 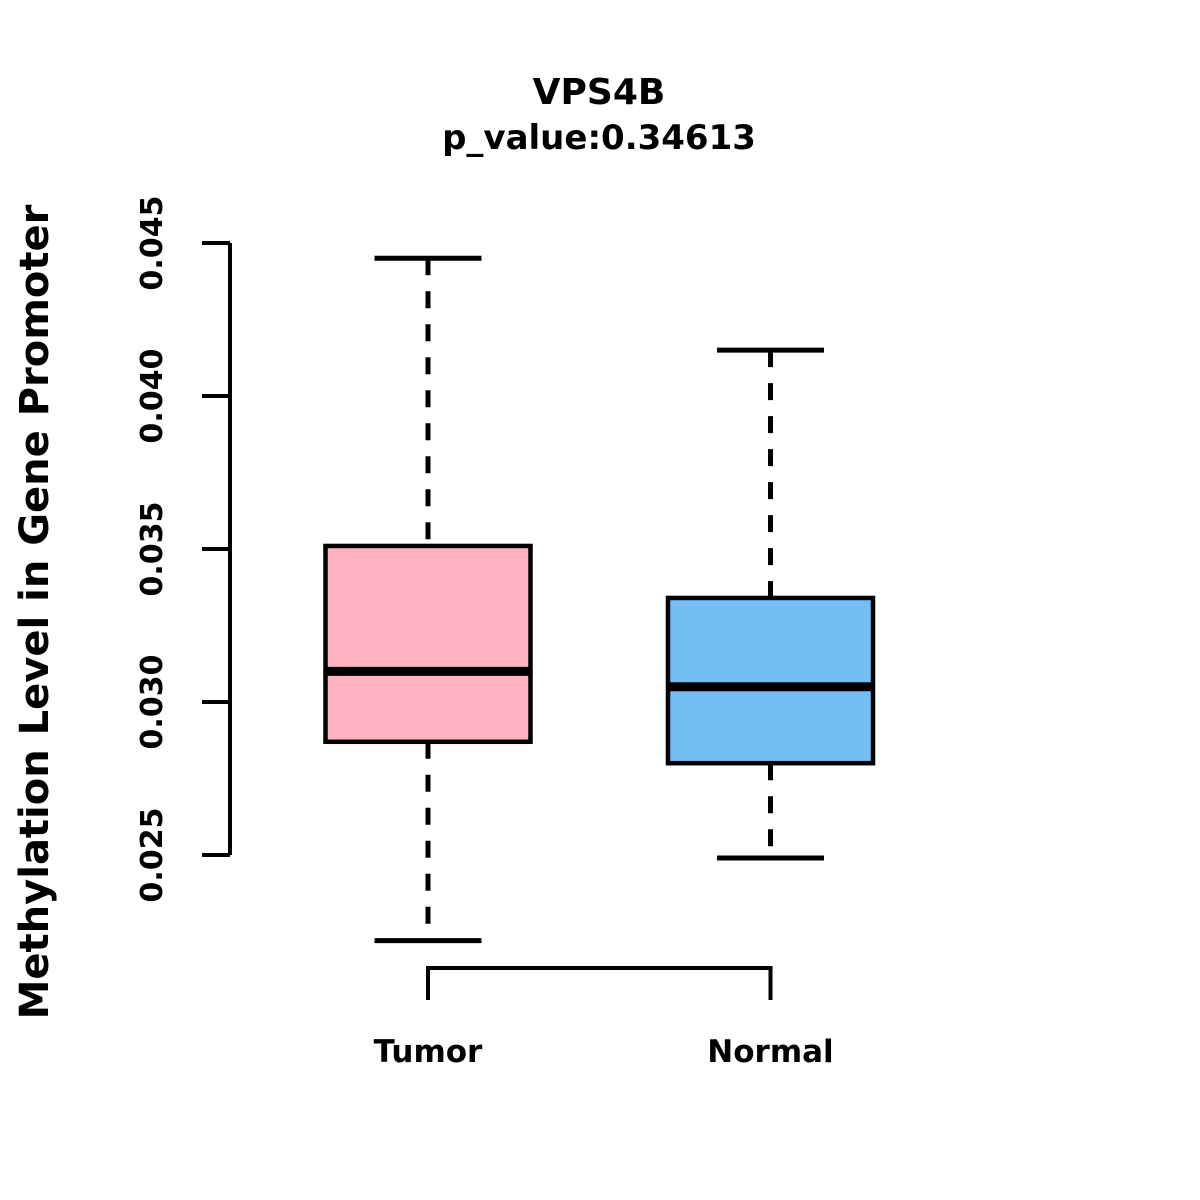 I want to click on x-tick-label-normal: Normal, so click(x=770, y=1052).